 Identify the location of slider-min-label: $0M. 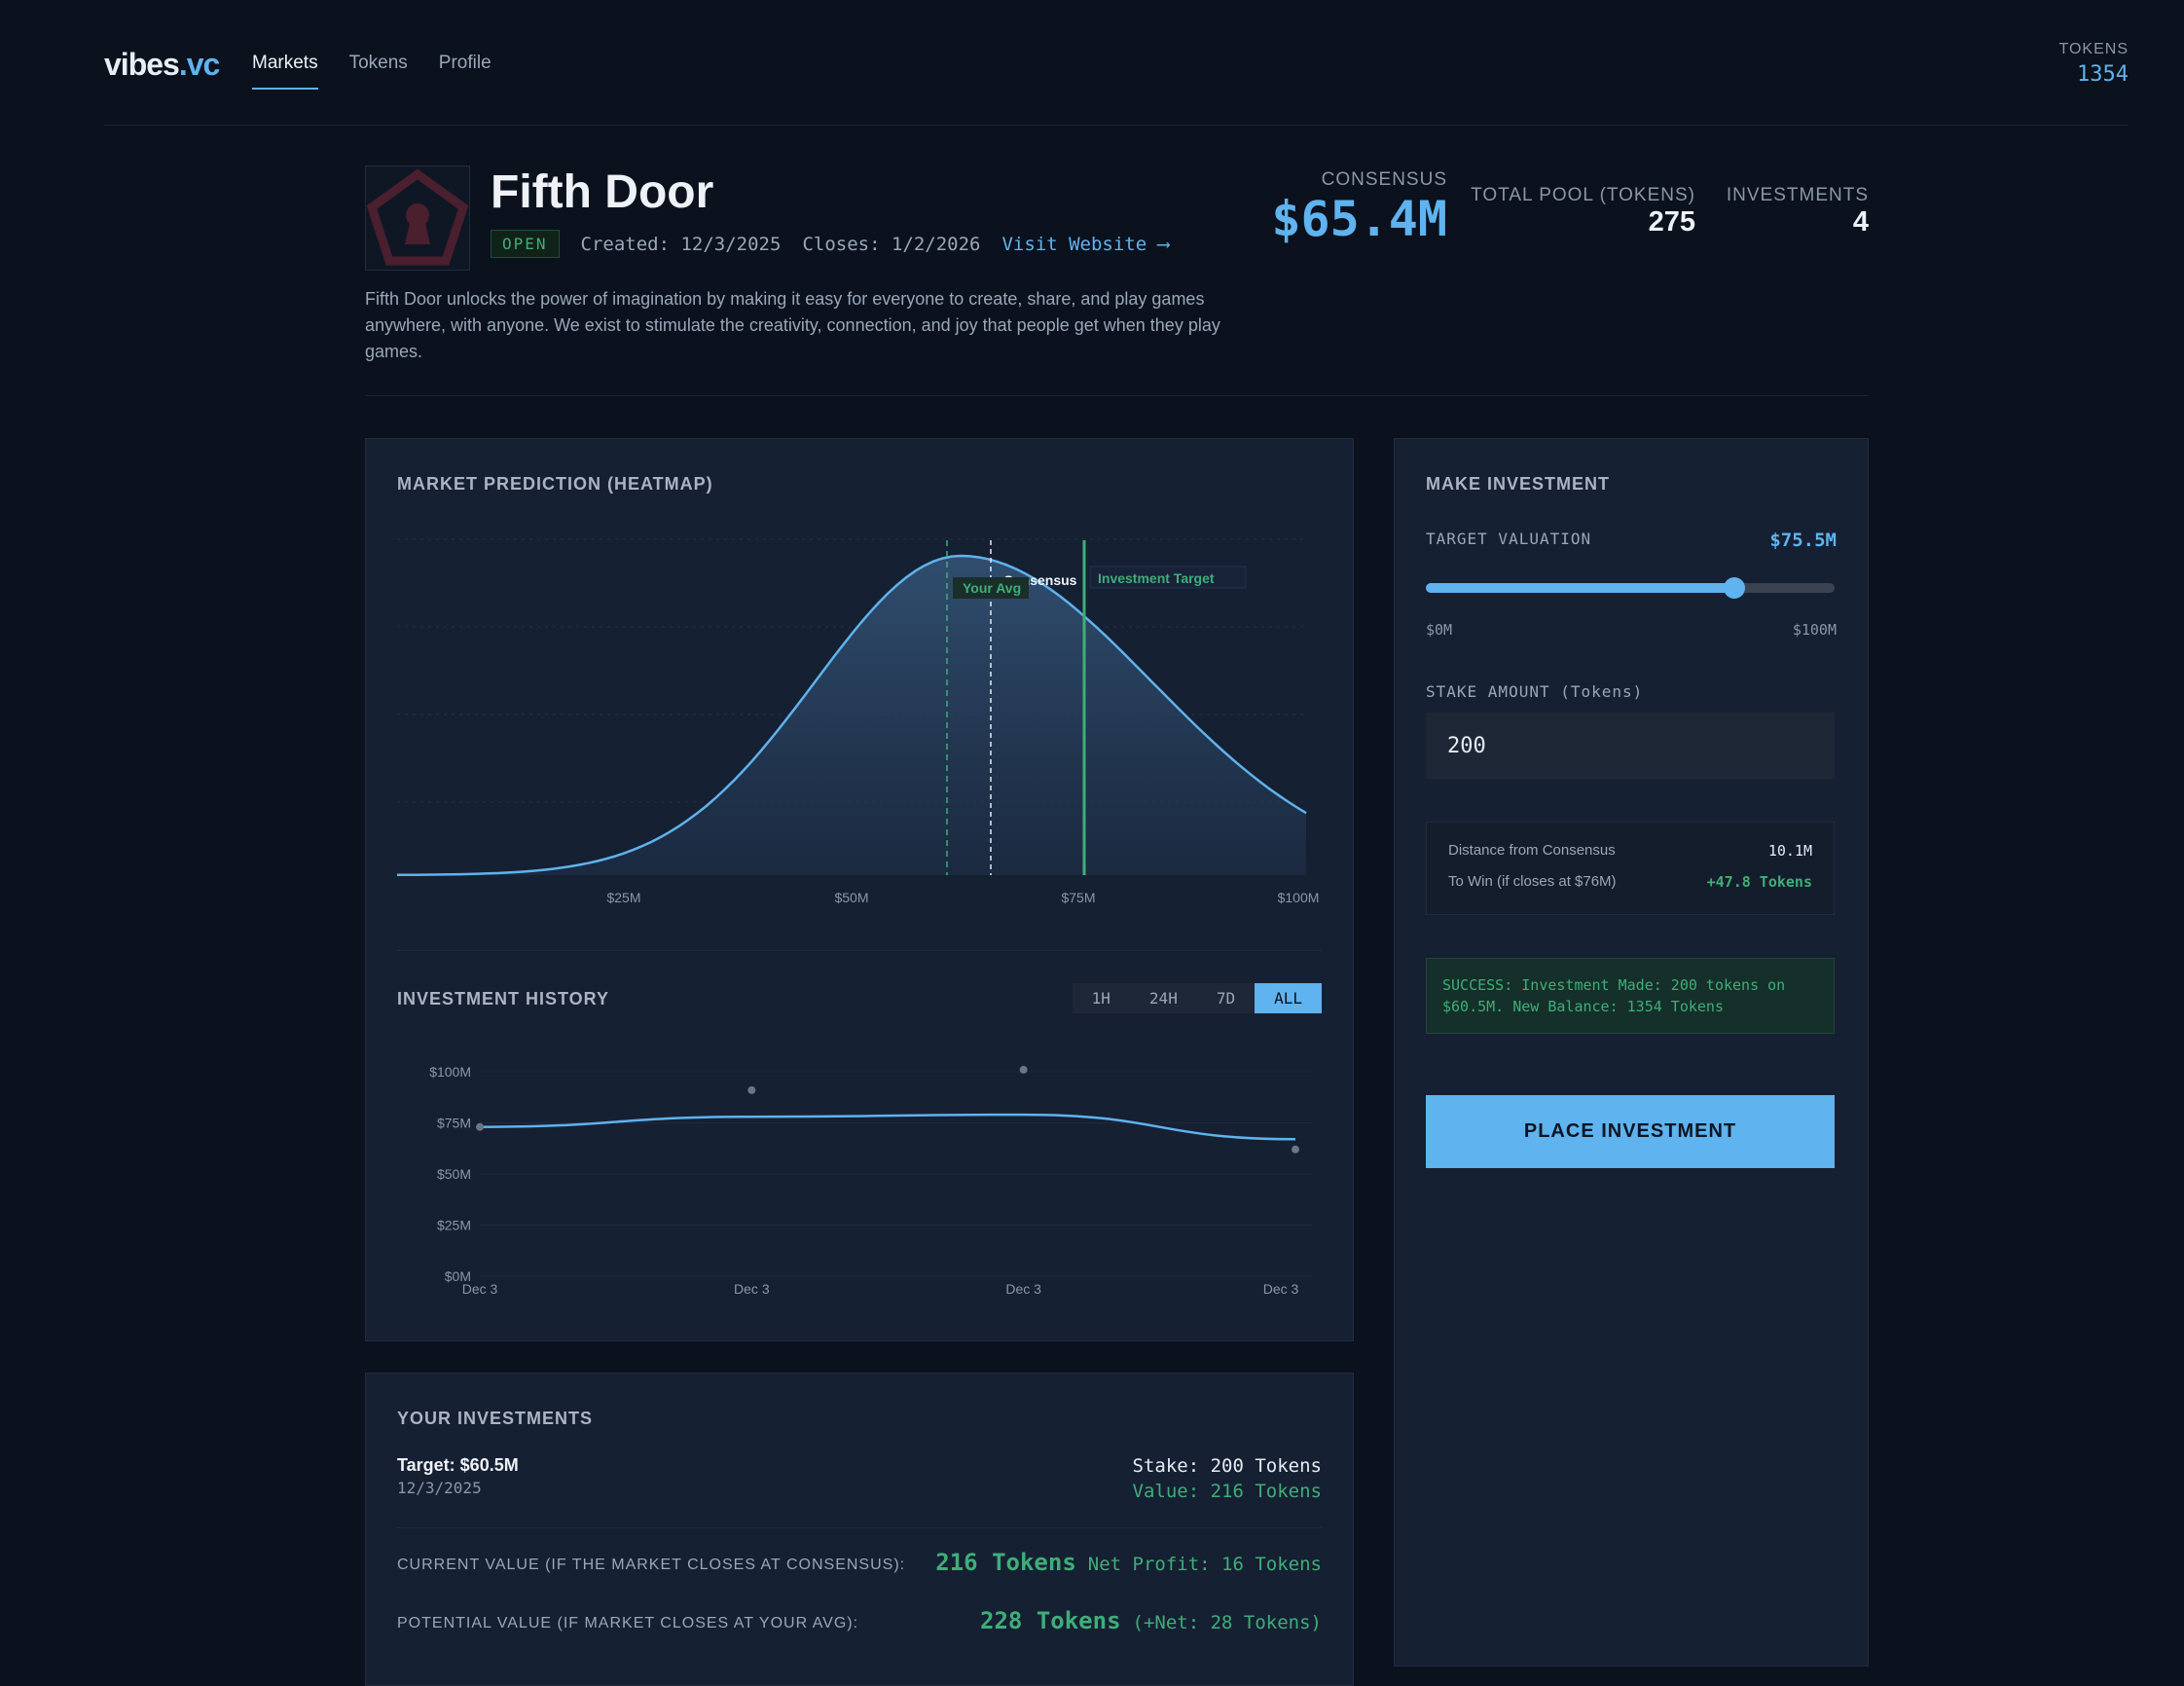
(1439, 630).